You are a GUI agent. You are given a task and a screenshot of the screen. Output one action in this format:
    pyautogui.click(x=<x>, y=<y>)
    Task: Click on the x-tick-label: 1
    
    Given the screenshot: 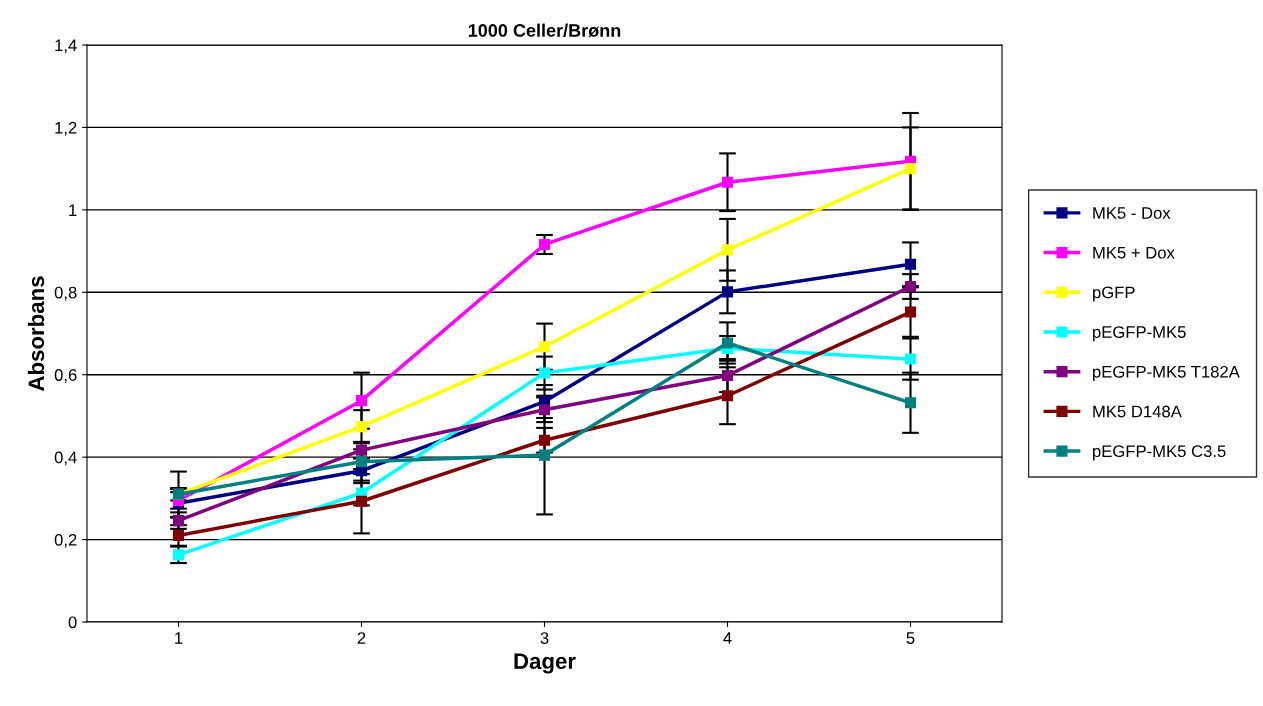 What is the action you would take?
    pyautogui.click(x=179, y=638)
    